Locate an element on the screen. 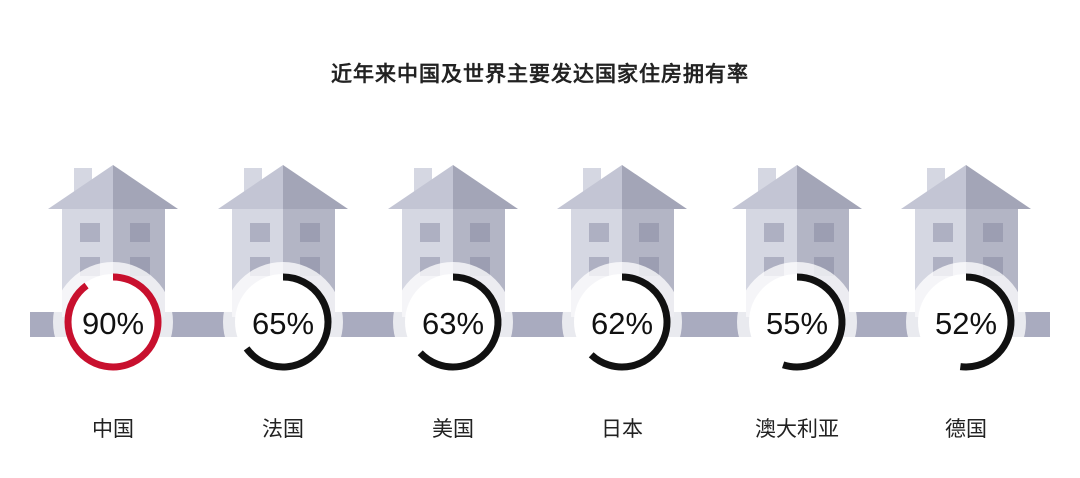 This screenshot has height=478, width=1080. country-label: 法国 is located at coordinates (283, 429).